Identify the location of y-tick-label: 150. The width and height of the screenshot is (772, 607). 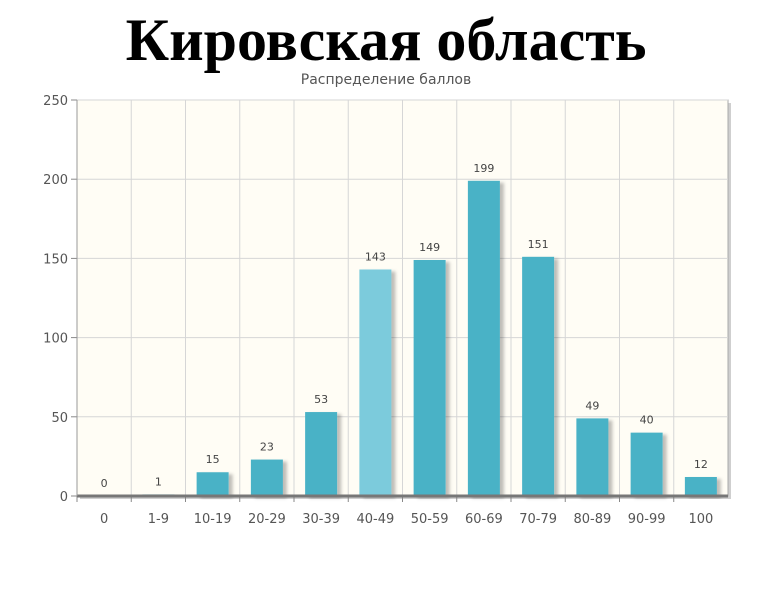
(55, 259).